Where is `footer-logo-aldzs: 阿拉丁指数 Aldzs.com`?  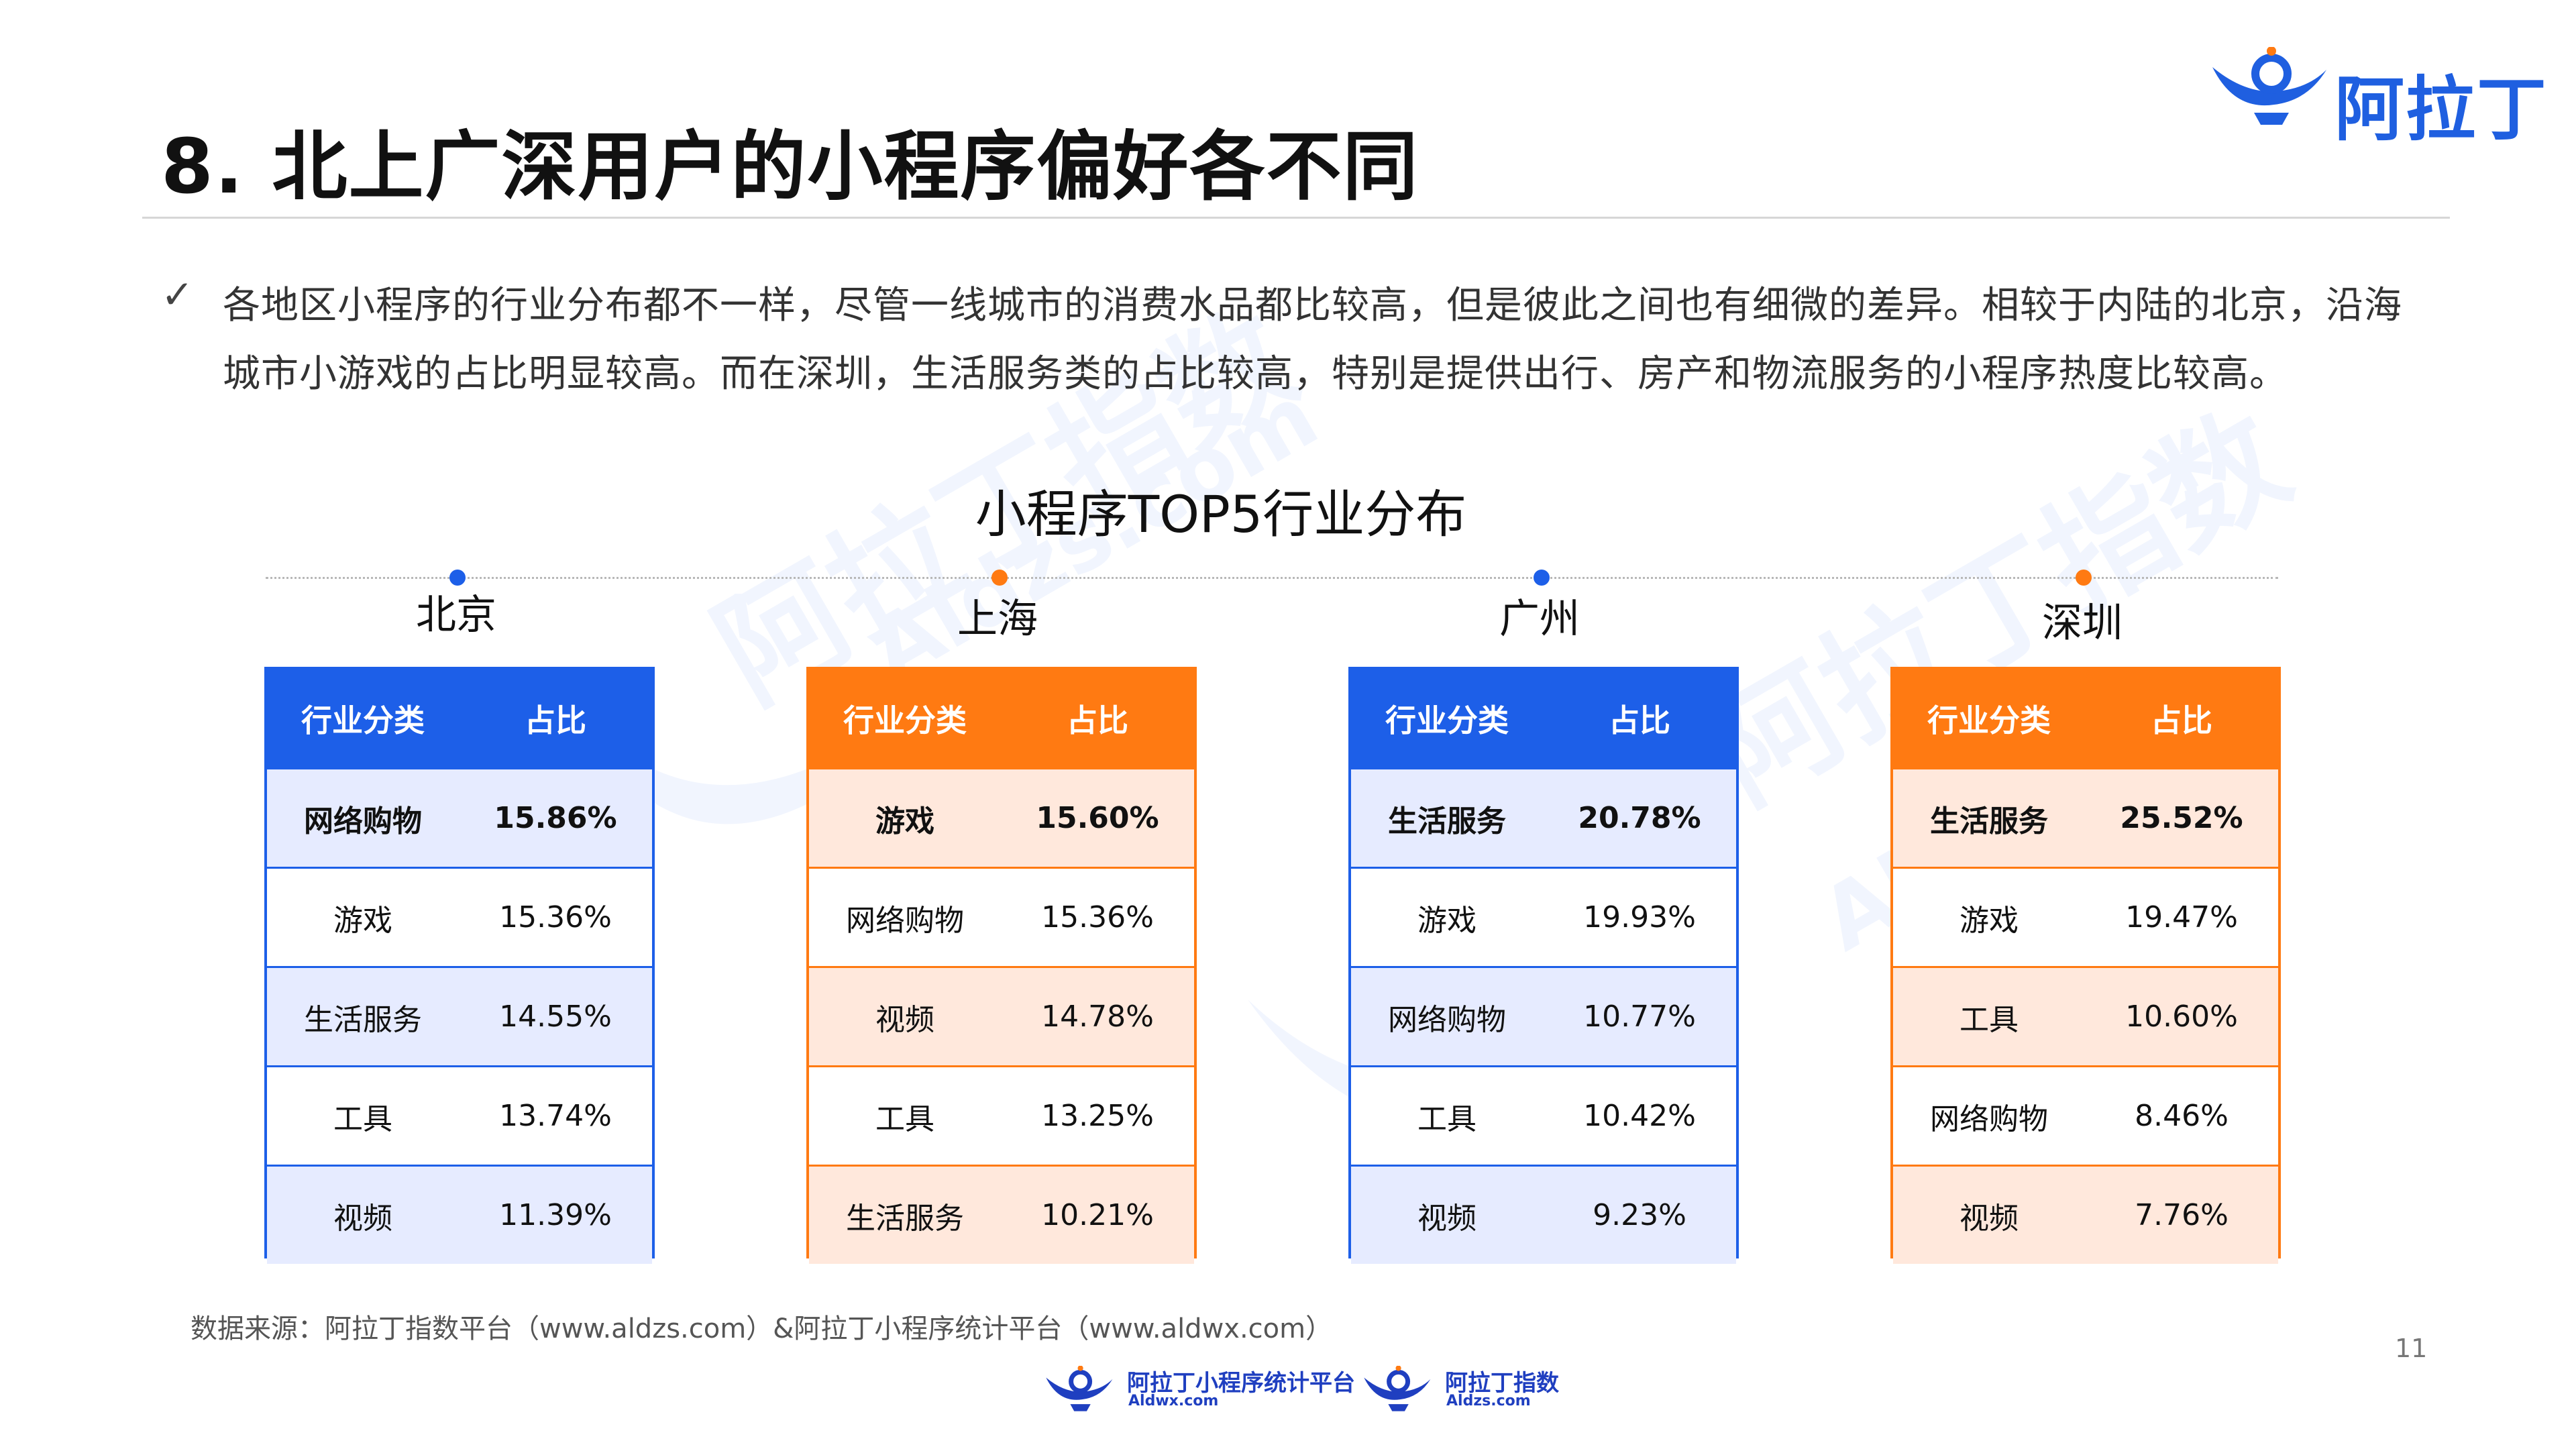
footer-logo-aldzs: 阿拉丁指数 Aldzs.com is located at coordinates (1465, 1388).